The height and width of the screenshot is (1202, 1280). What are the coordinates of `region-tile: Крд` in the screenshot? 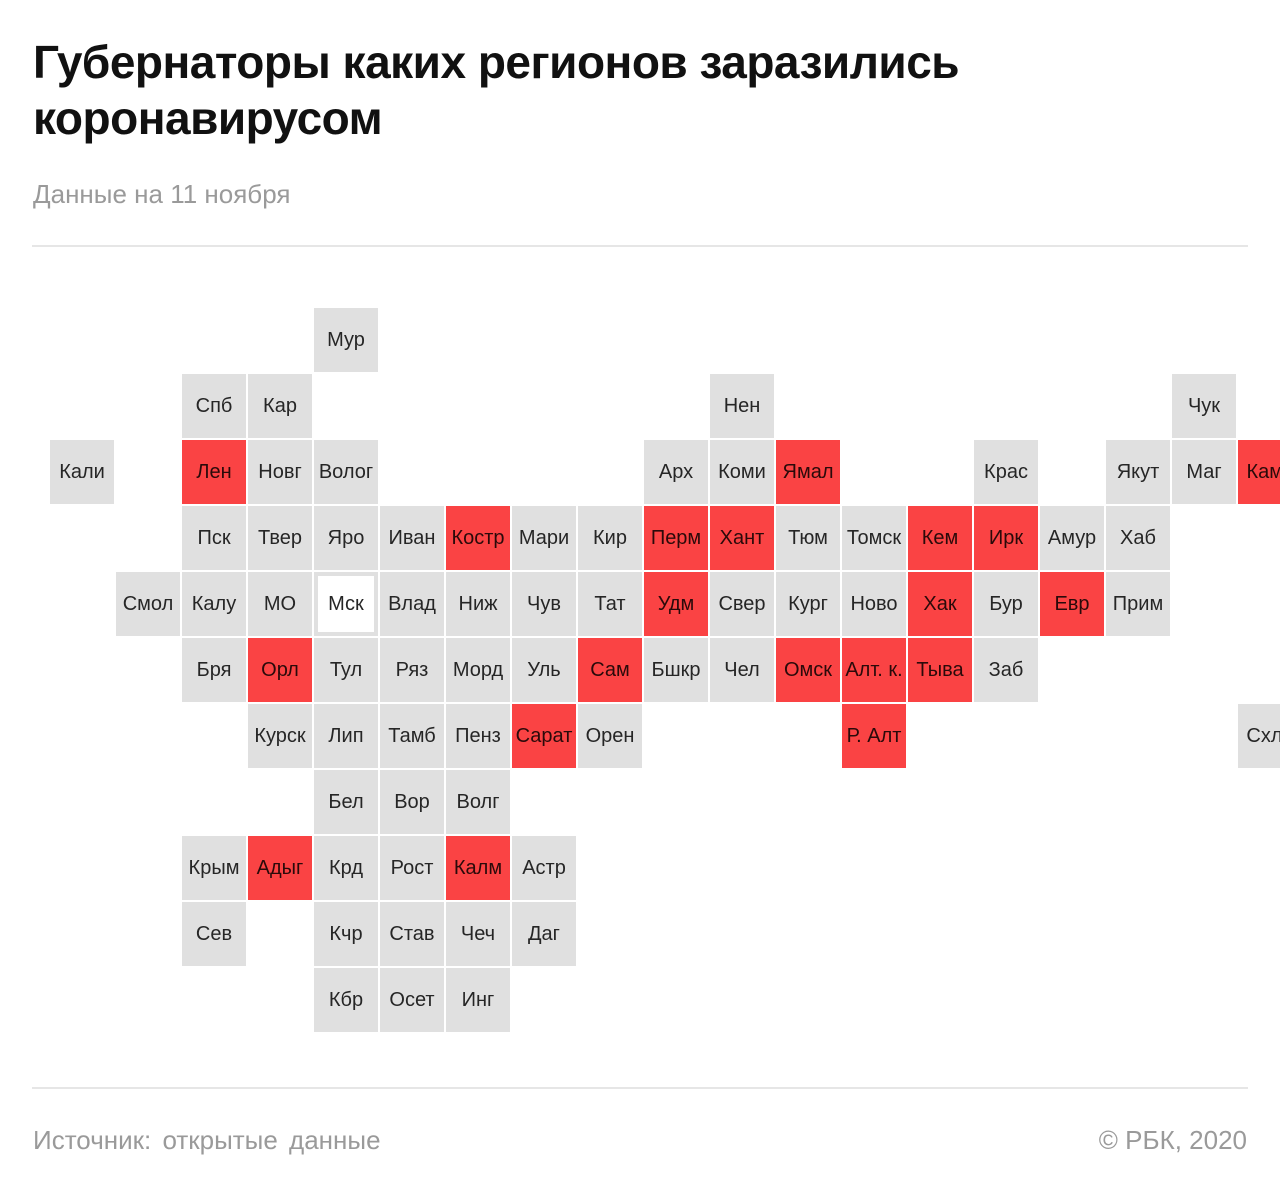 It's located at (346, 868).